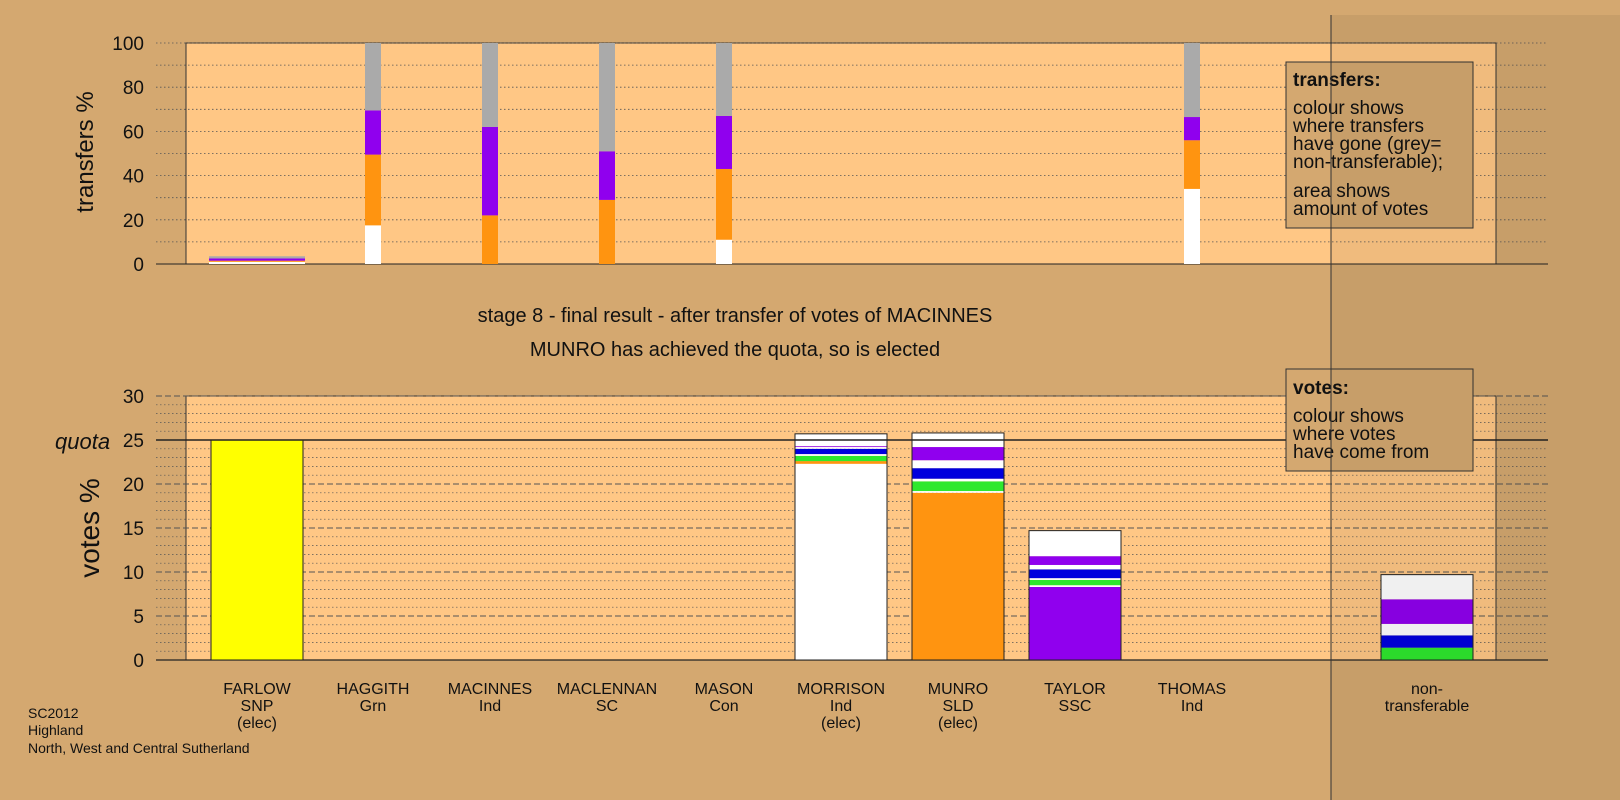 The image size is (1620, 800). What do you see at coordinates (1358, 126) in the screenshot?
I see `transfers-legend-line: where transfers` at bounding box center [1358, 126].